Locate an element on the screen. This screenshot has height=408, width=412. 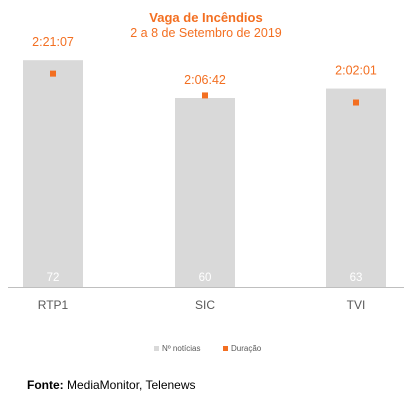
legend-swatch-duration is located at coordinates (225, 348).